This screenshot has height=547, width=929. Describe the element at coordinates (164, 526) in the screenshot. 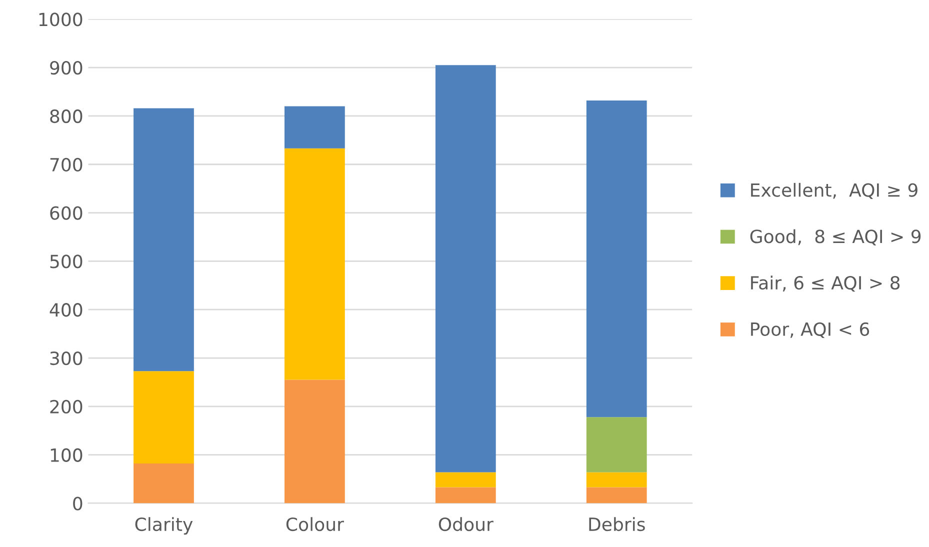

I see `x-tick-label: Clarity` at that location.